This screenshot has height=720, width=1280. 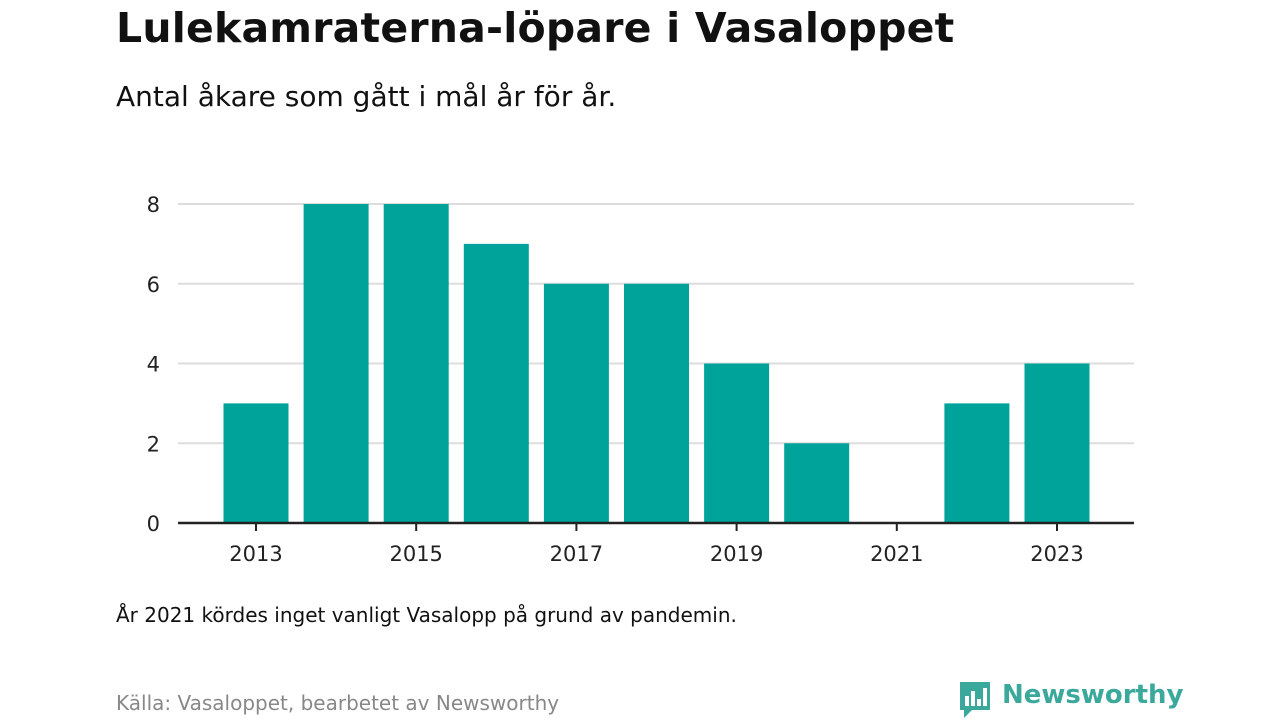 I want to click on bar-2013, so click(x=256, y=463).